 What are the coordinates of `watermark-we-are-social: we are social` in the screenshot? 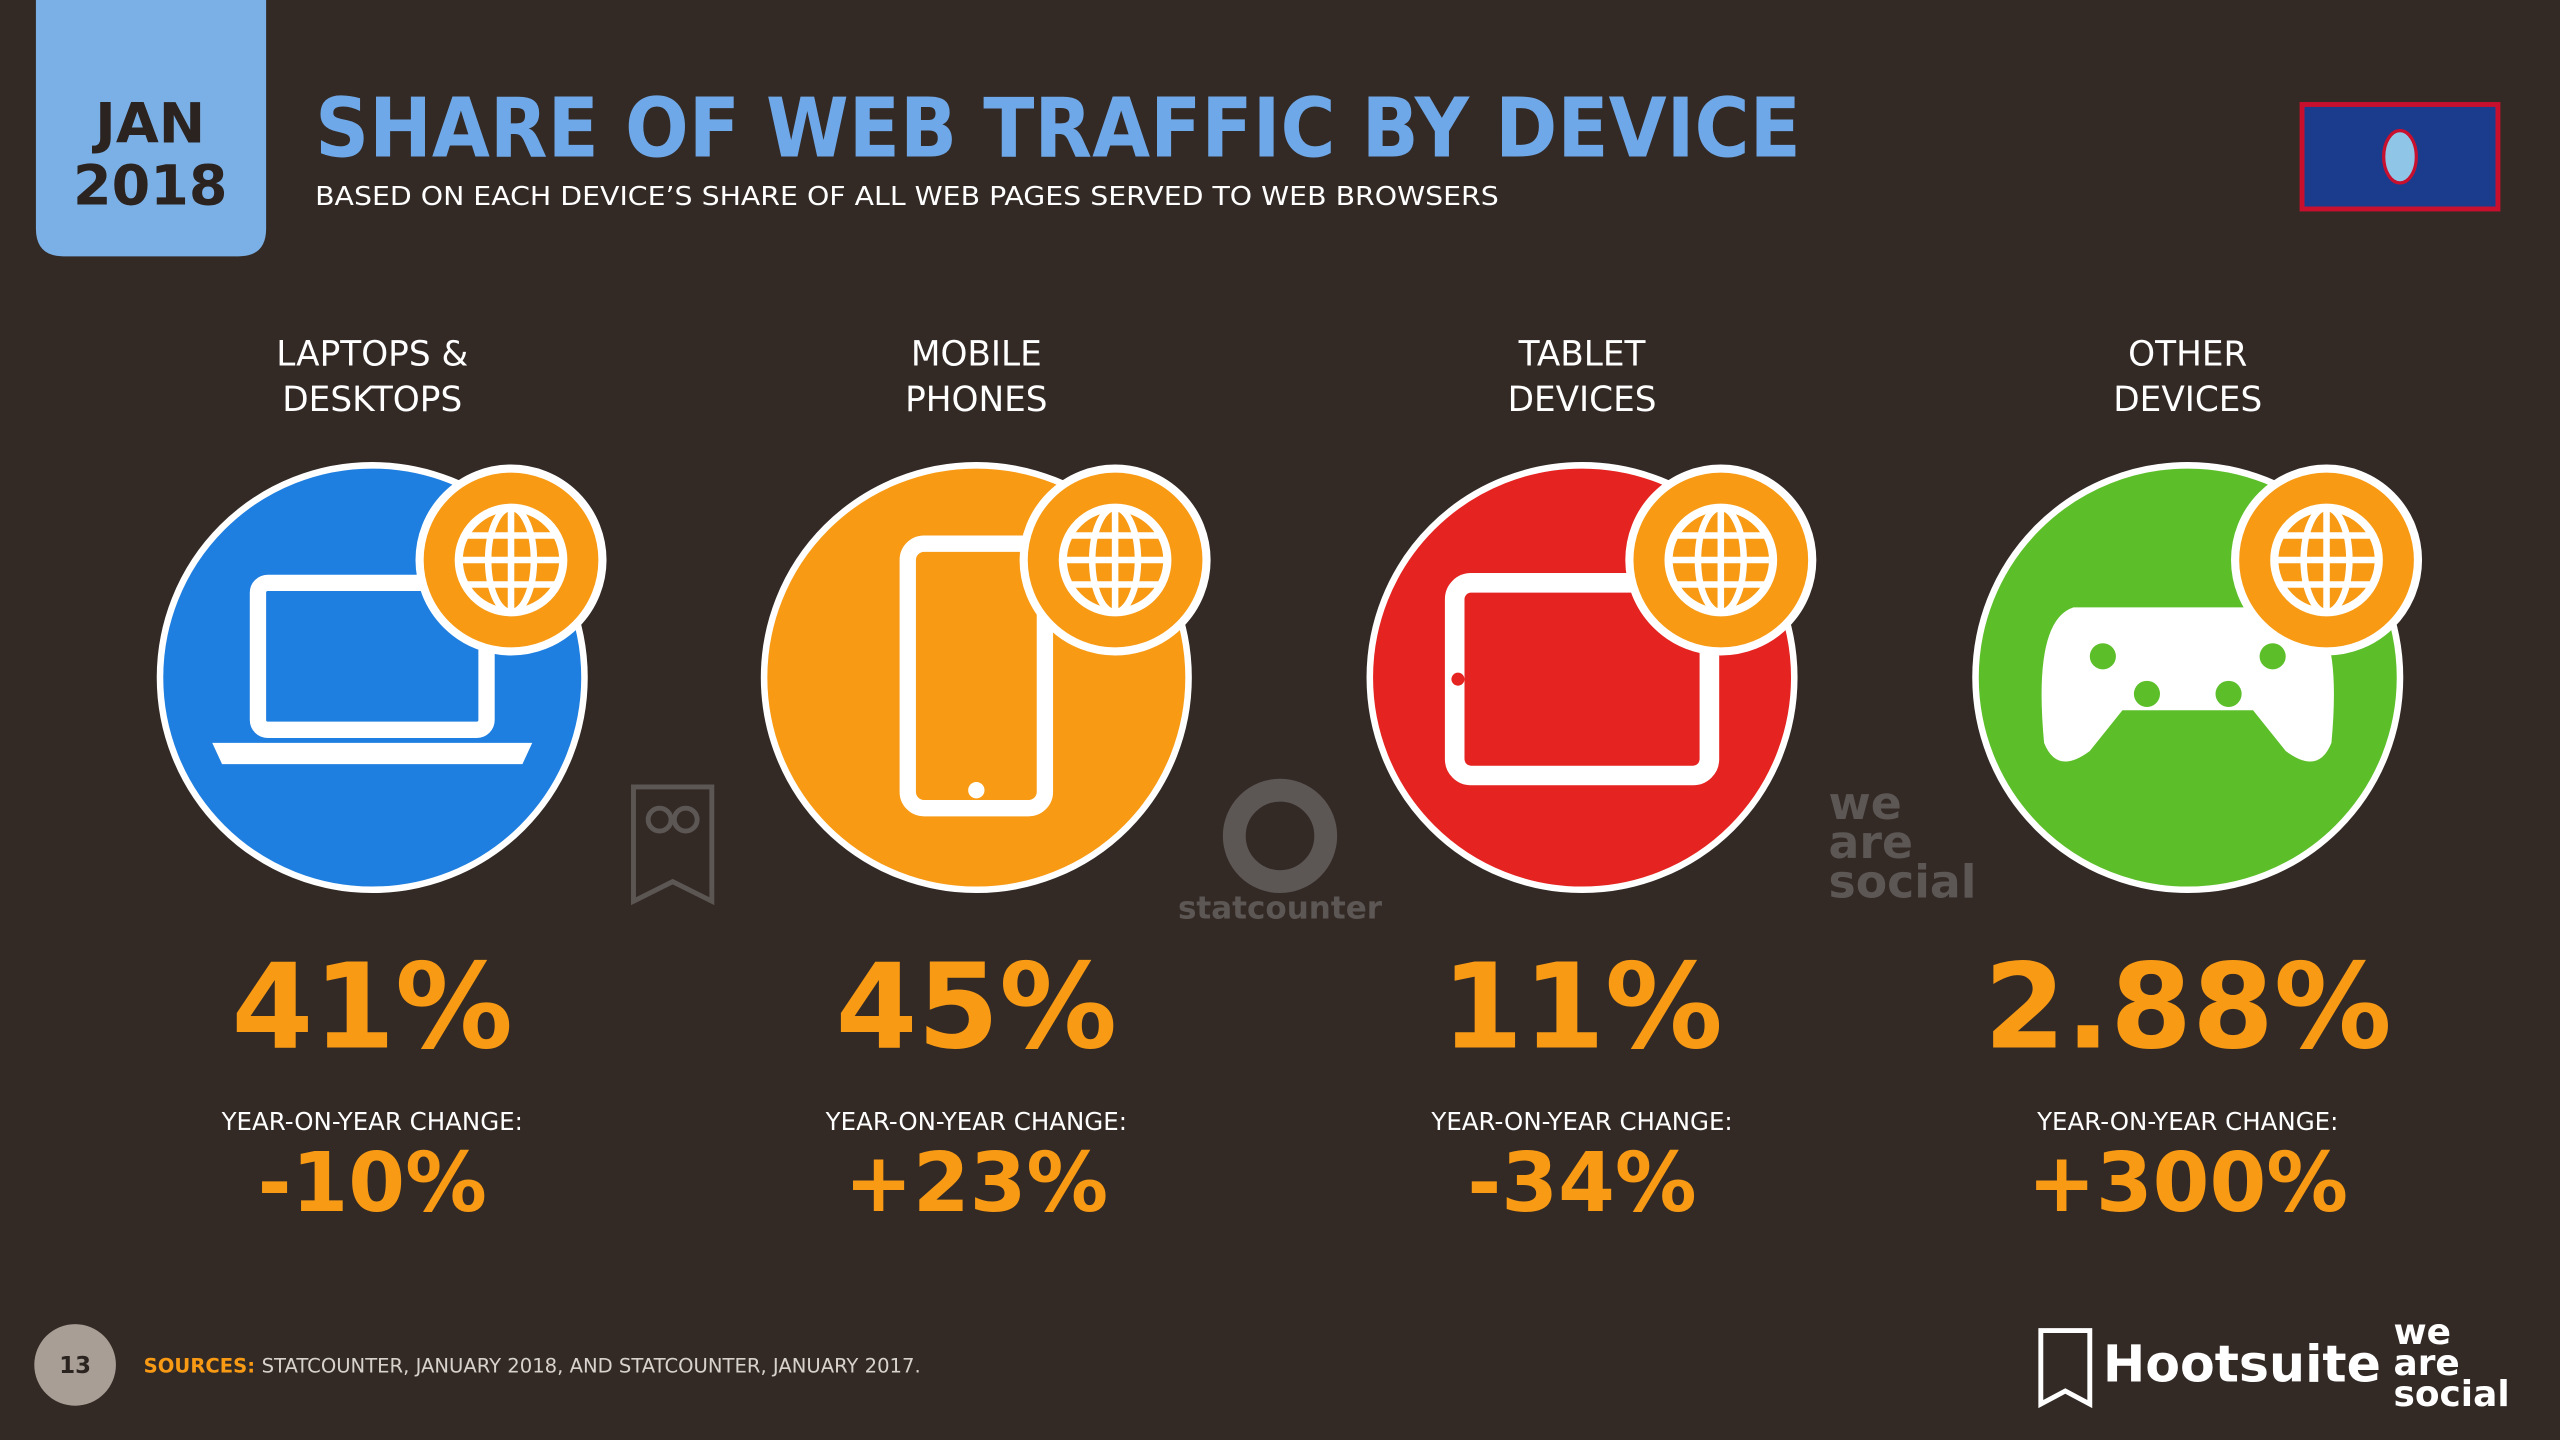 It's located at (1903, 842).